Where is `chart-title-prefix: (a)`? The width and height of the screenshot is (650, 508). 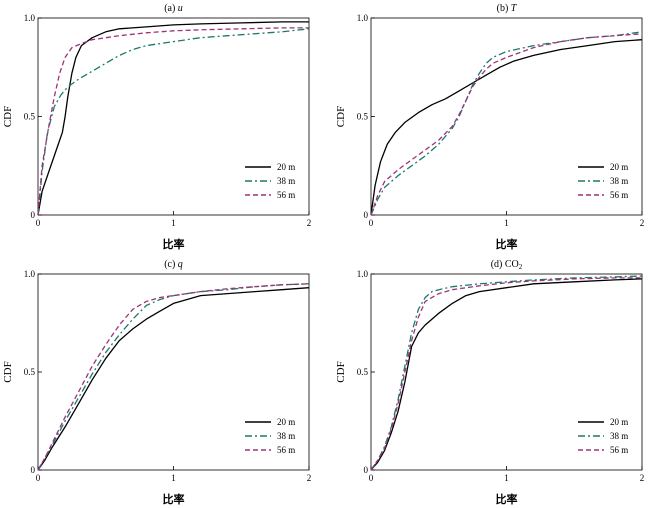
chart-title-prefix: (a) is located at coordinates (171, 8).